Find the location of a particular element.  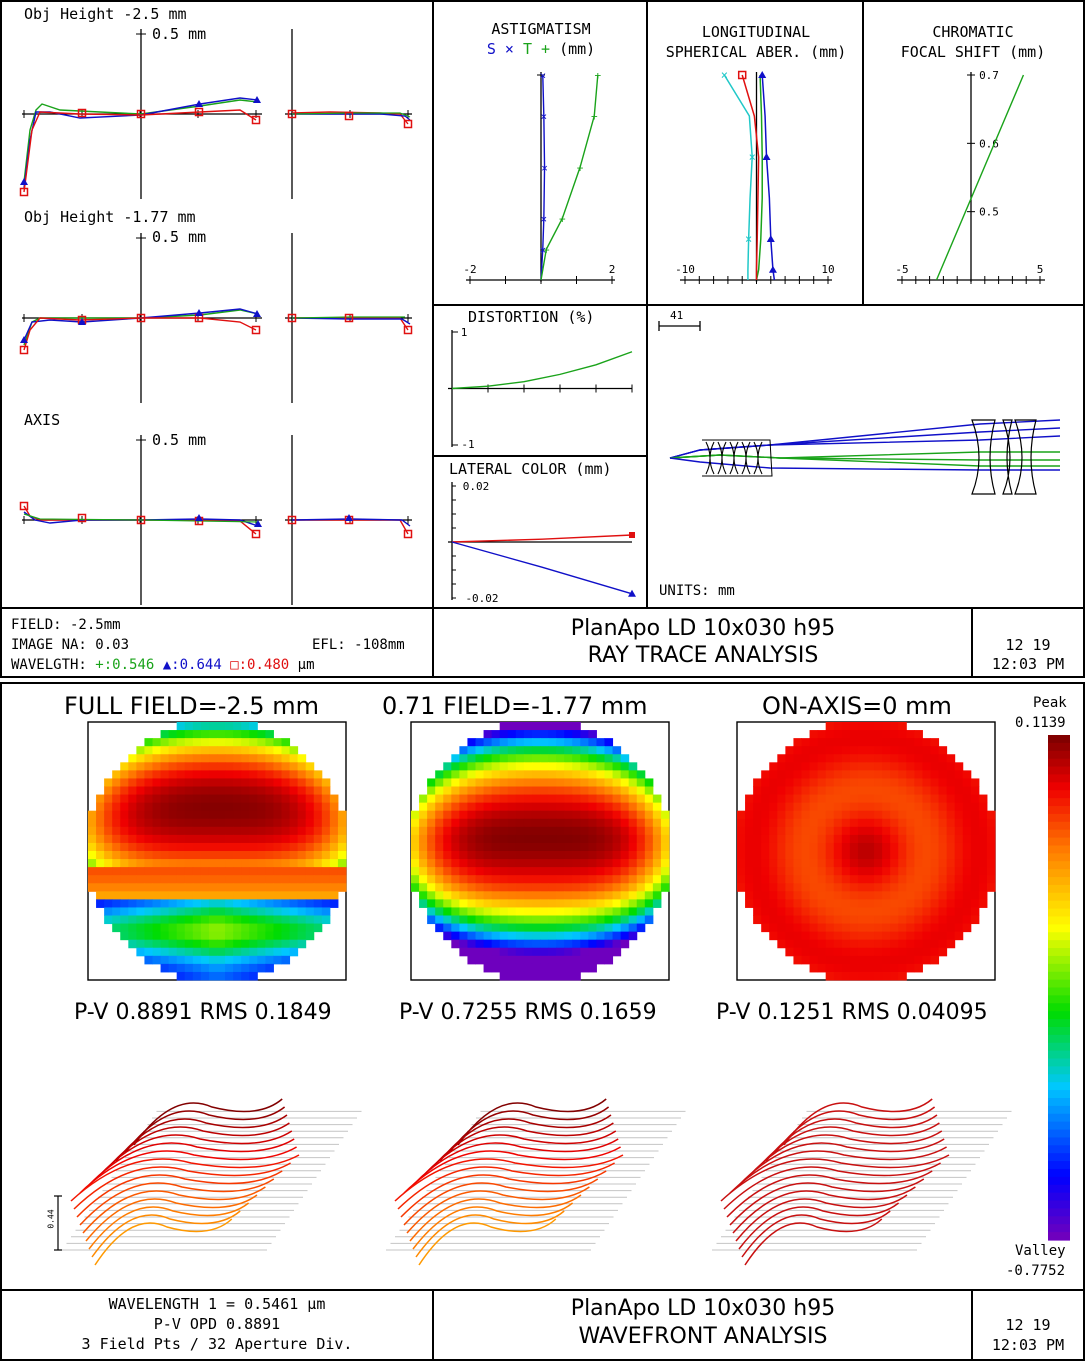

astig-marker-S: × is located at coordinates (544, 116).